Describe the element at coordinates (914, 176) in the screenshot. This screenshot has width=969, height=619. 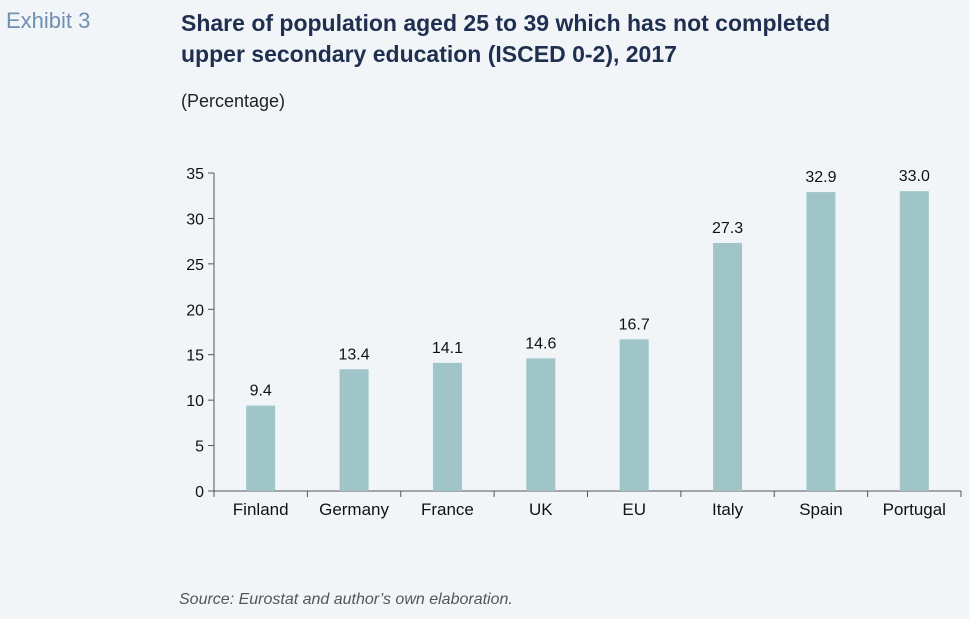
I see `data-label: 33.0` at that location.